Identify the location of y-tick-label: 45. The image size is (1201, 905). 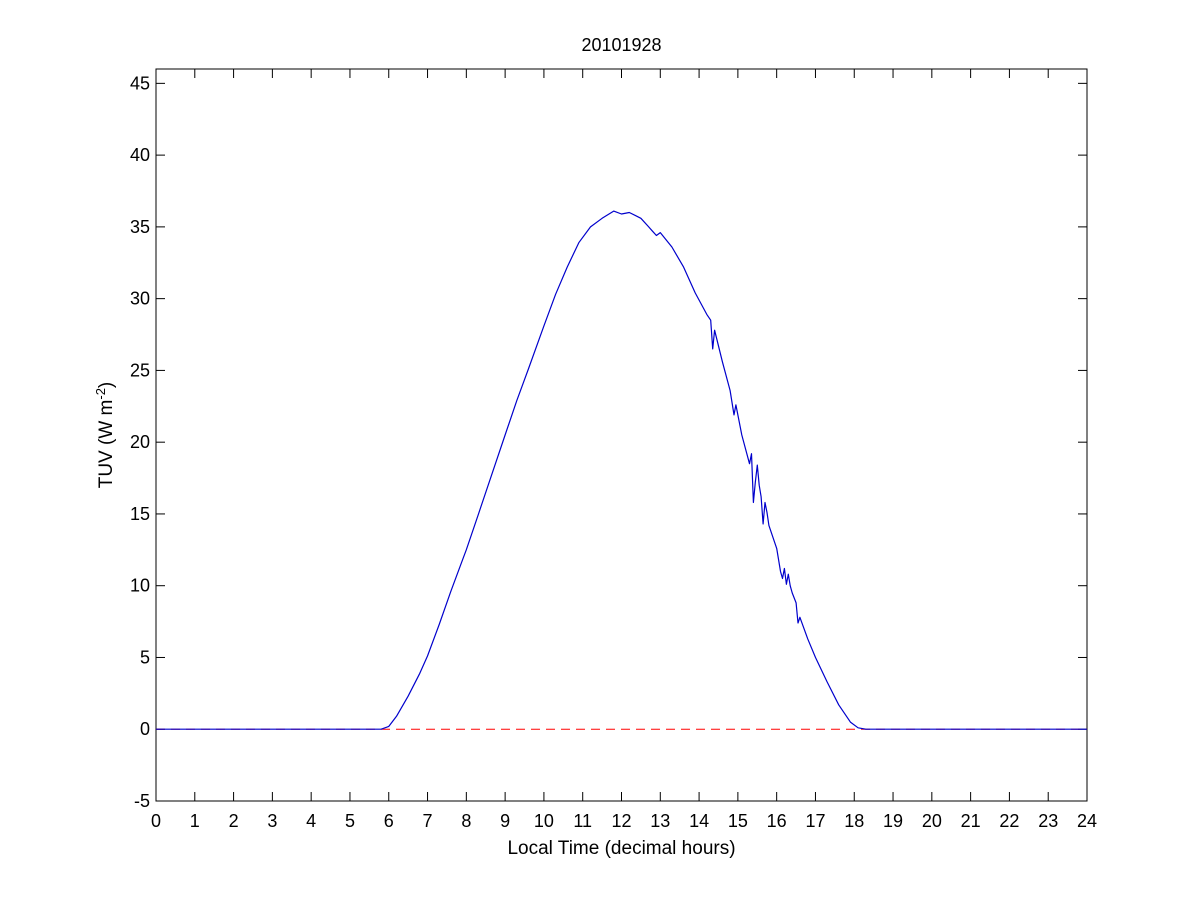
(140, 83).